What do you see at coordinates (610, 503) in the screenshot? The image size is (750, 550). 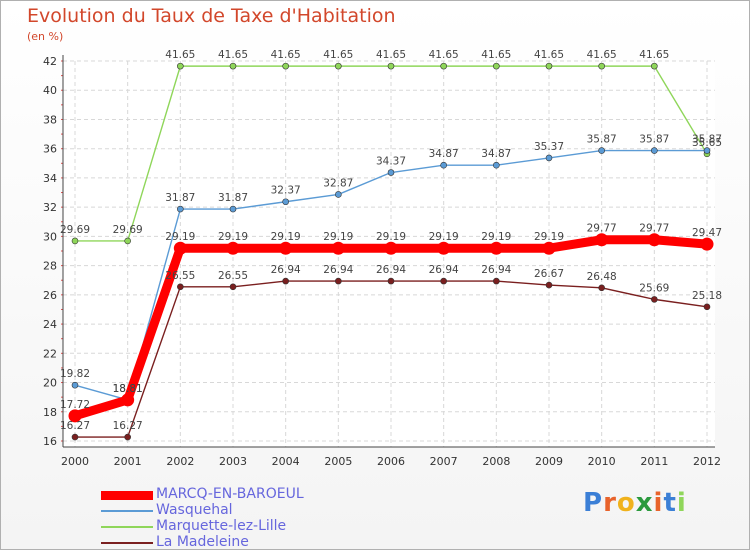 I see `logo-letter: r` at bounding box center [610, 503].